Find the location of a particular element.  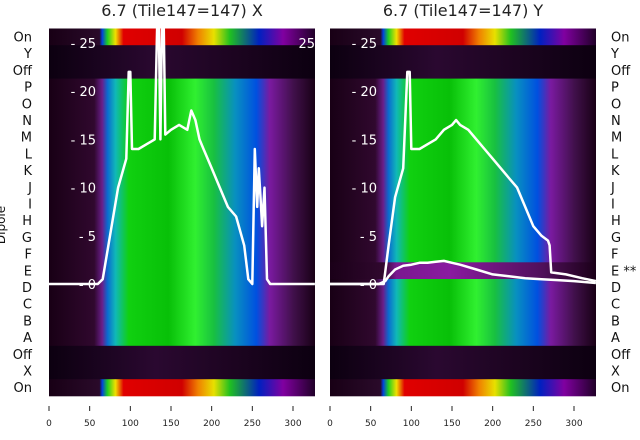

row-label-right: D is located at coordinates (616, 288).